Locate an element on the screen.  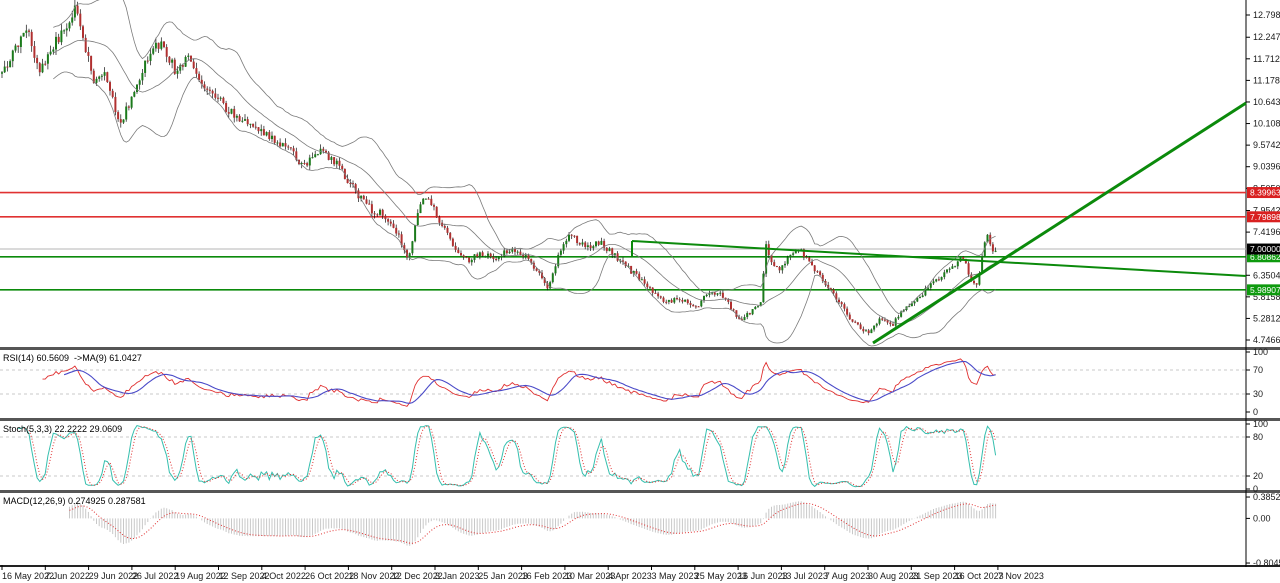
svg-text: 4.74660 is located at coordinates (1266, 340).